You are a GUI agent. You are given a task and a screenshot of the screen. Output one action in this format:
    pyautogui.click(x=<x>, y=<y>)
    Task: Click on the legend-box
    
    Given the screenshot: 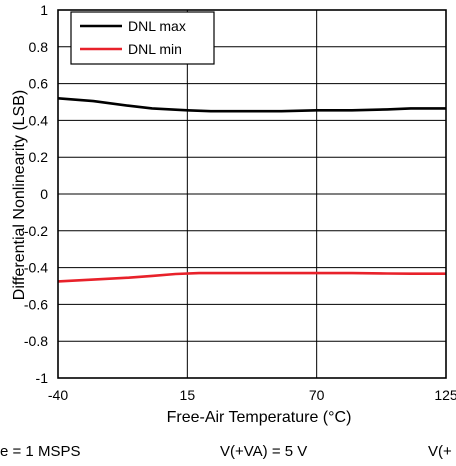 What is the action you would take?
    pyautogui.click(x=142, y=38)
    